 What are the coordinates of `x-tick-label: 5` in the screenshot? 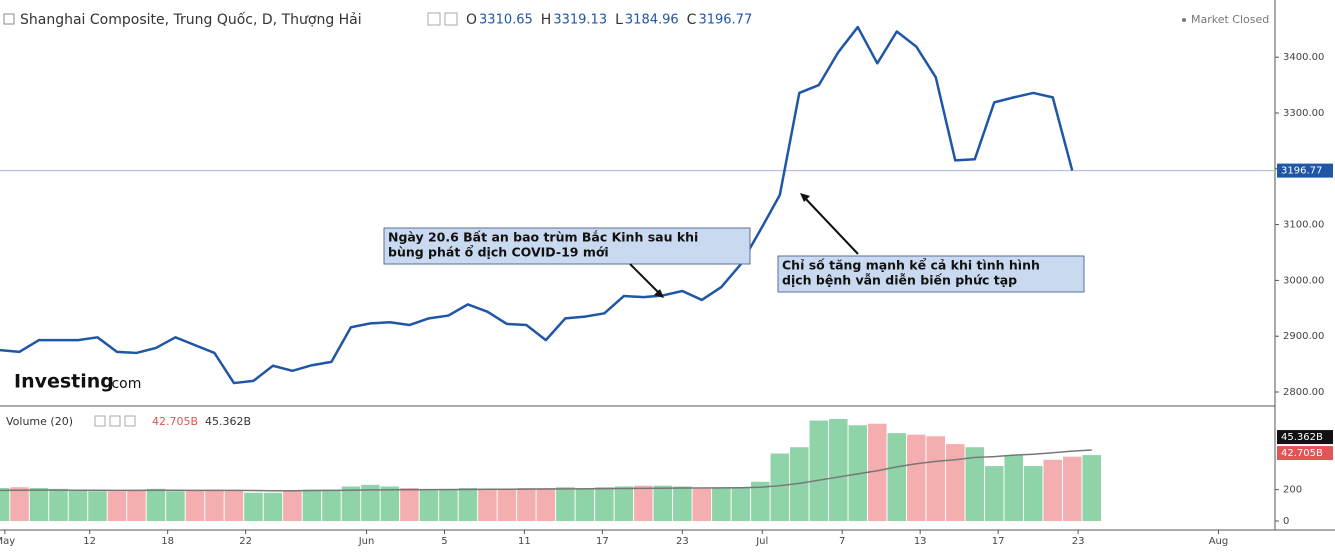 It's located at (444, 541).